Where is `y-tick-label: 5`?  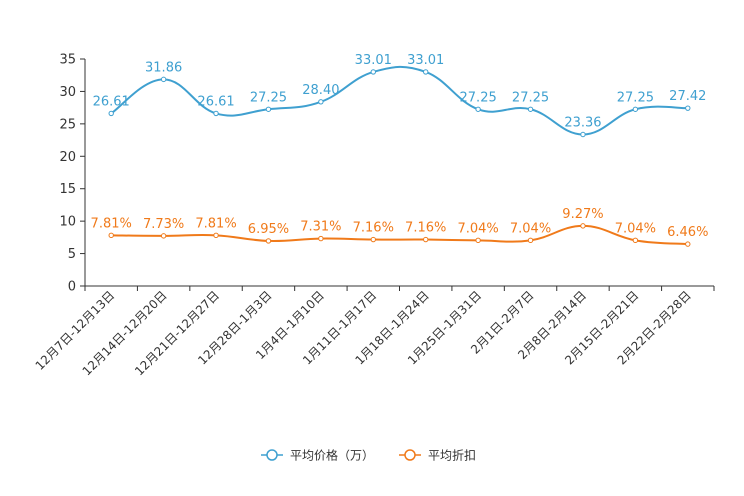 y-tick-label: 5 is located at coordinates (72, 254).